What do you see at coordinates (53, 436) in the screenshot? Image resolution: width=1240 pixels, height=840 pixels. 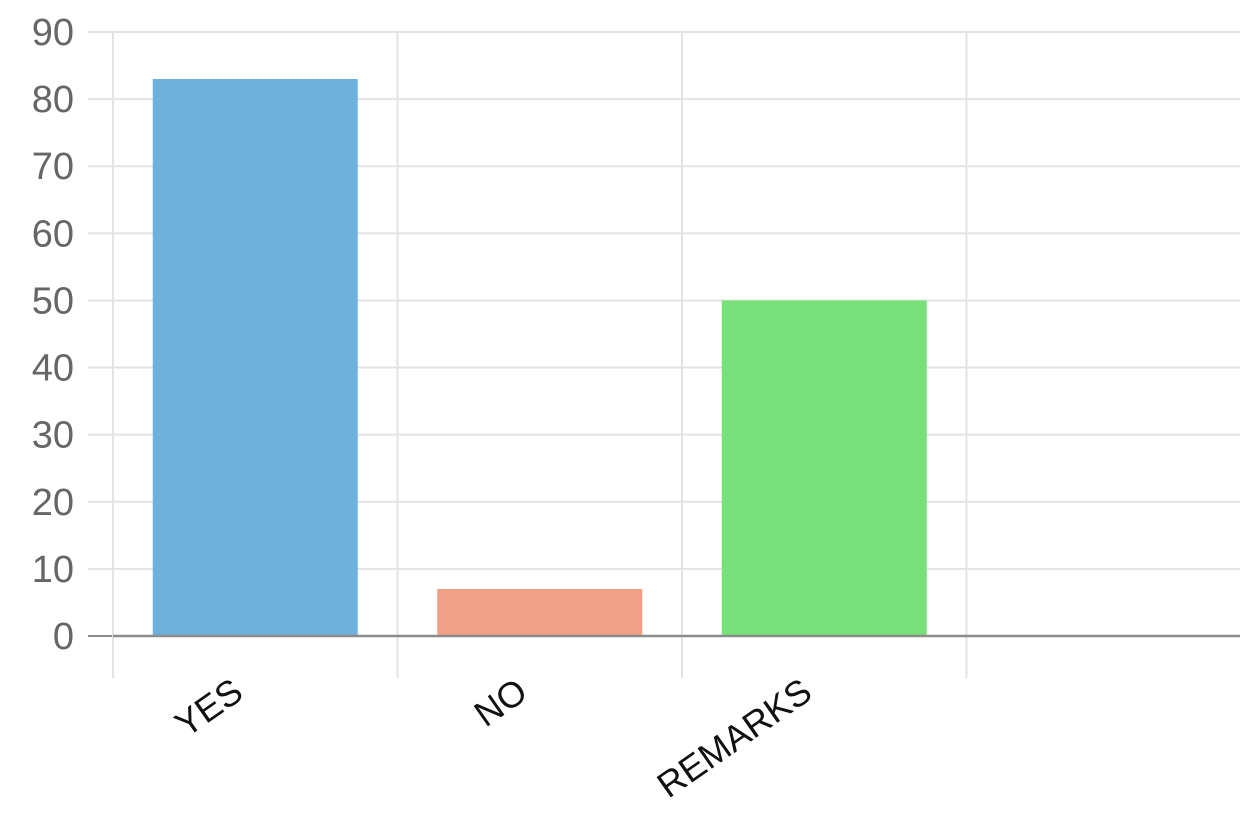 I see `y-tick-label: 30` at bounding box center [53, 436].